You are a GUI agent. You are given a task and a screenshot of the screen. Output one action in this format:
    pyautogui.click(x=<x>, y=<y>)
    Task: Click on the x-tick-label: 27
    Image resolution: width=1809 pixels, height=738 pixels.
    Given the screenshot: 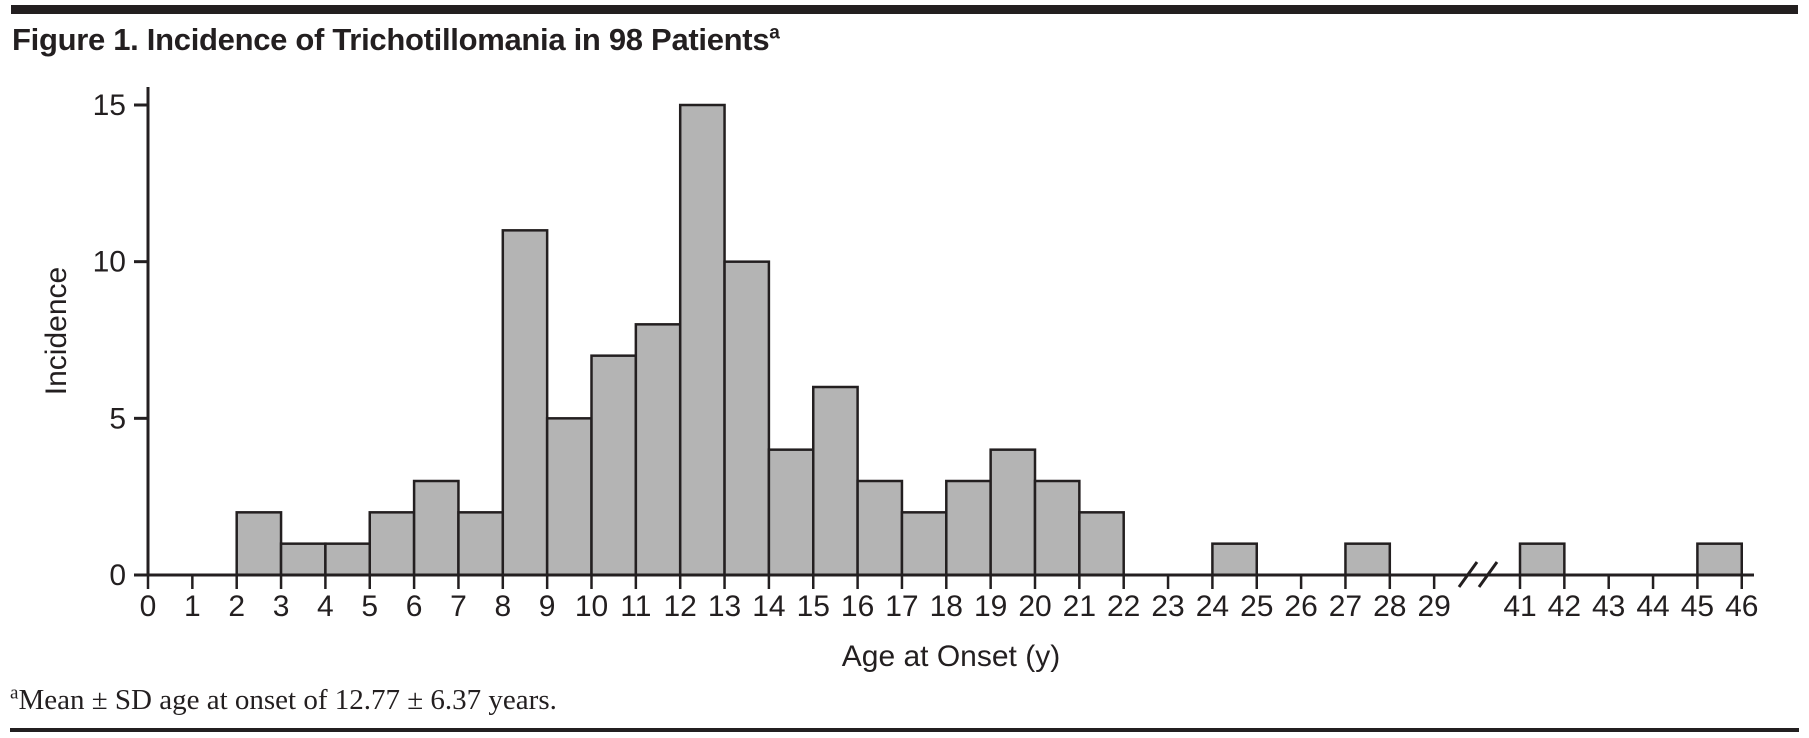 What is the action you would take?
    pyautogui.click(x=1345, y=606)
    